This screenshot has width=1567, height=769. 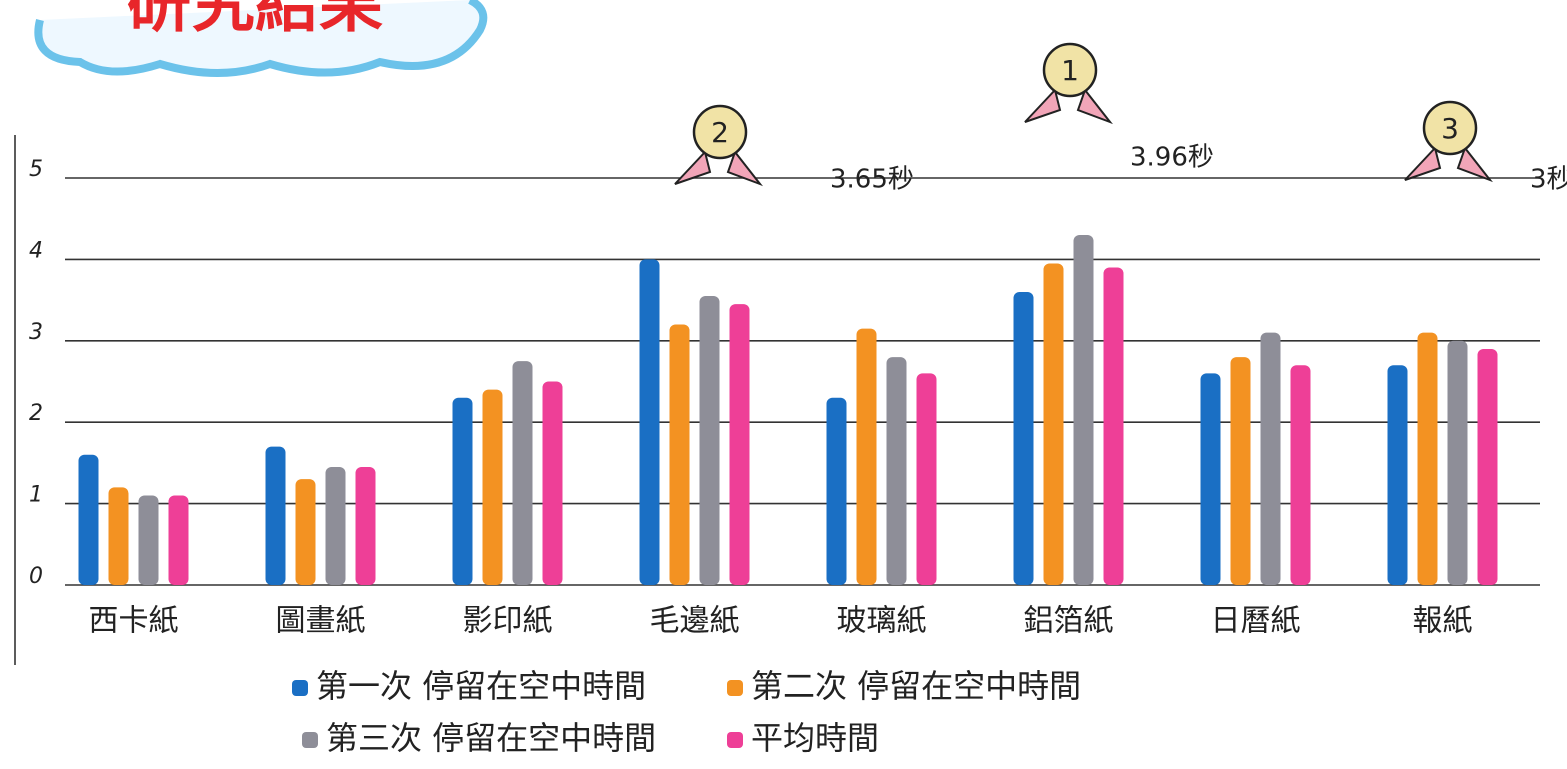 I want to click on medal-rank: 1, so click(x=1070, y=70).